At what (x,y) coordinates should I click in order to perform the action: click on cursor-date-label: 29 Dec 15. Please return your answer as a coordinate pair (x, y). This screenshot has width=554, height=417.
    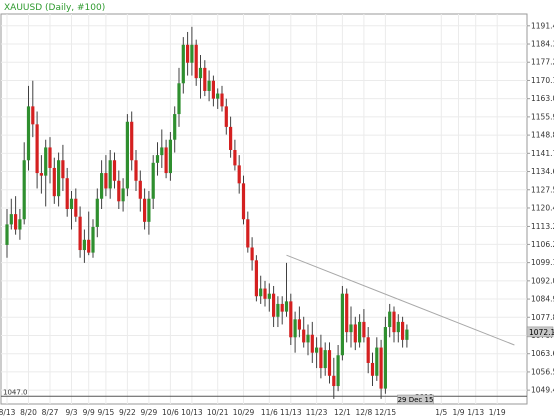
    Looking at the image, I should click on (416, 400).